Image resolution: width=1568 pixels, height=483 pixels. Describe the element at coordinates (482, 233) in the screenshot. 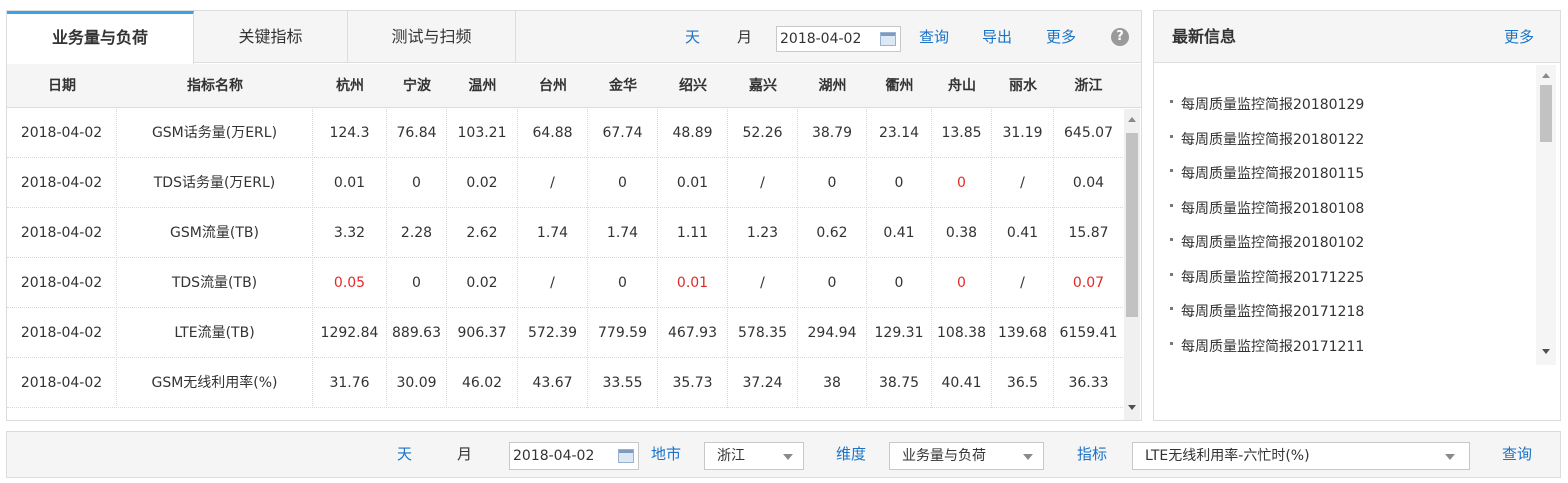

I see `table-cell-wenzhou: 2.62` at that location.